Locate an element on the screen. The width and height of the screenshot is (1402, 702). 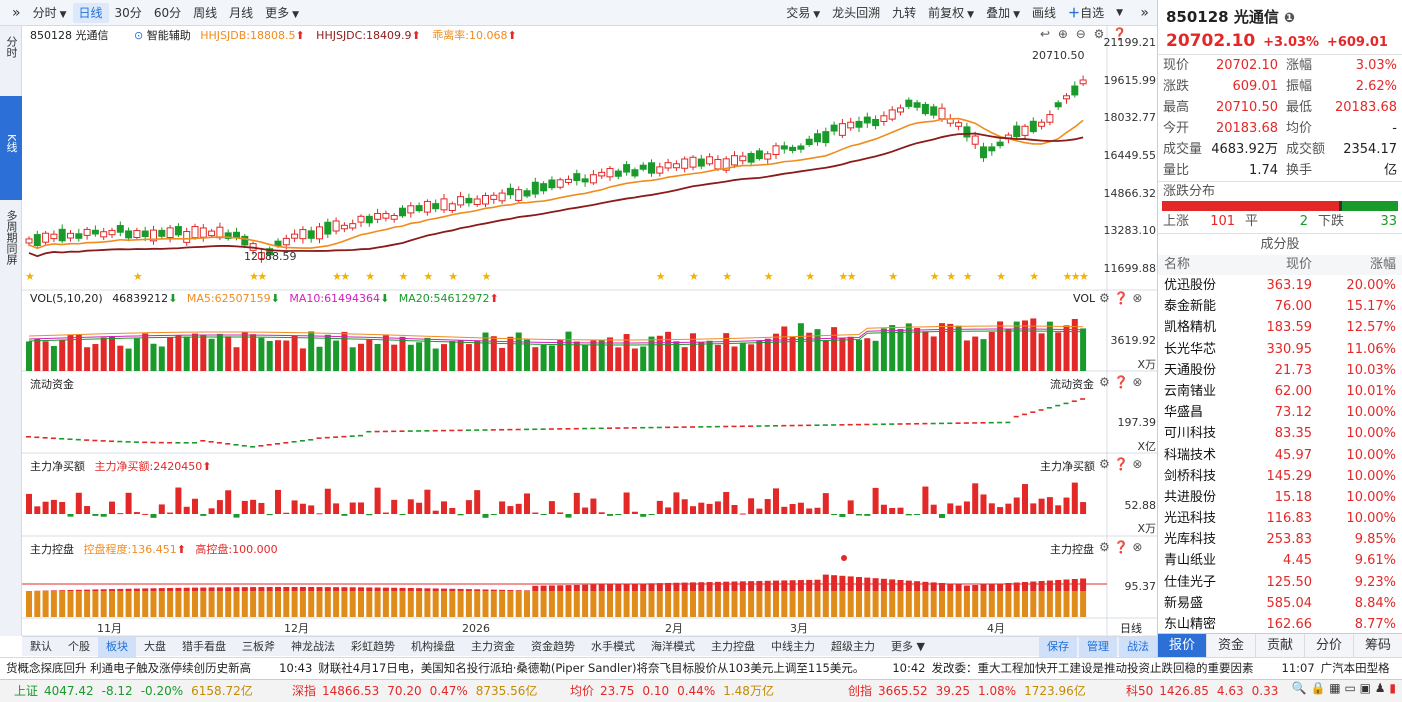
assist-icon: ⊙ is located at coordinates (139, 35).